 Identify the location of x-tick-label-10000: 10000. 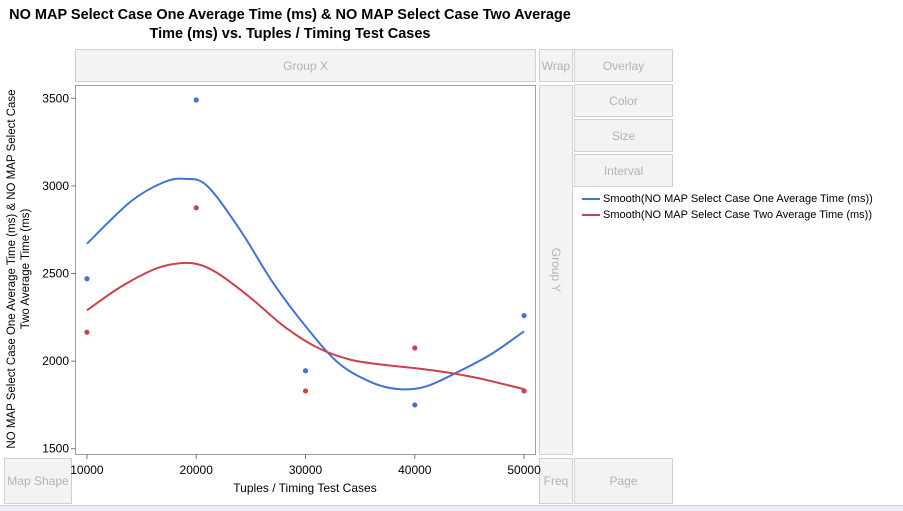
(87, 470).